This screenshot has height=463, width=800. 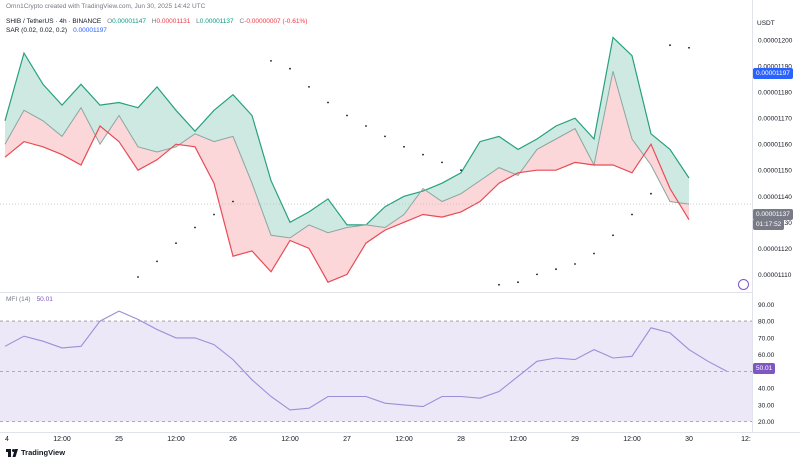 I want to click on legend-sar-row: SAR (0.02, 0.02, 0.2) 0.00001197, so click(x=56, y=30).